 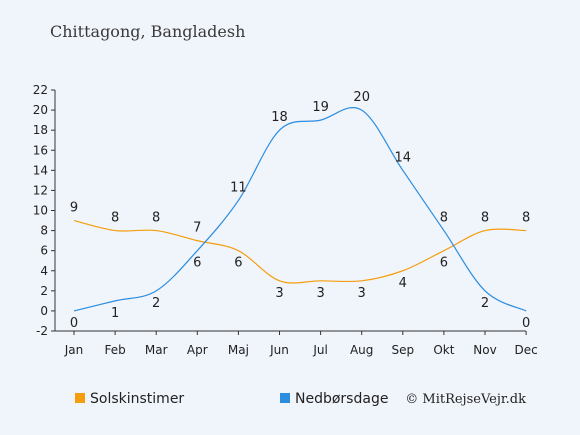 What do you see at coordinates (114, 350) in the screenshot?
I see `x-tick-label: Feb` at bounding box center [114, 350].